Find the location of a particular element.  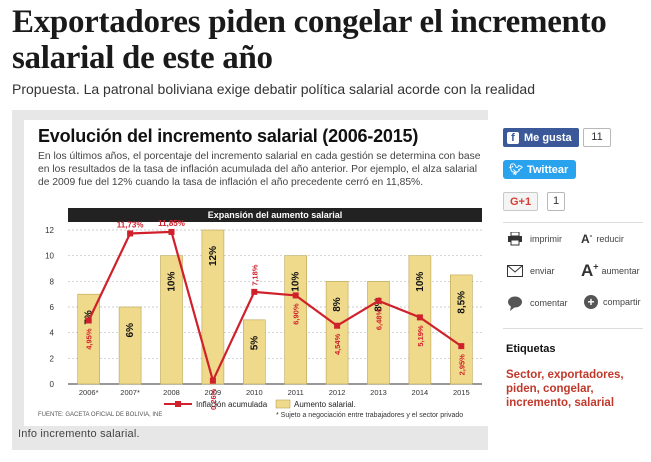

gplus-label: G+1 is located at coordinates (521, 201).